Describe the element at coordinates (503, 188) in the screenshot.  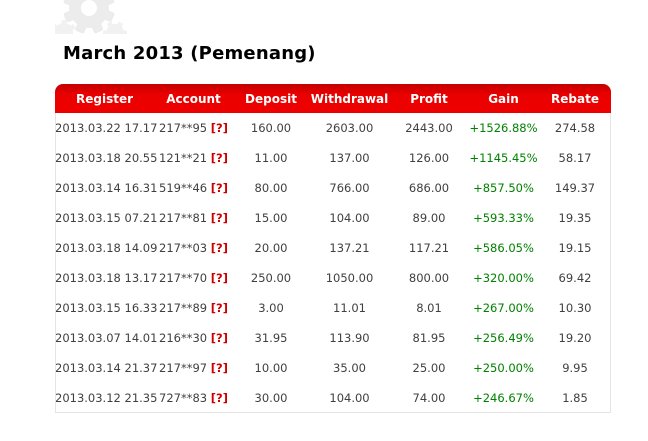
I see `gain-cell: +857.50%` at that location.